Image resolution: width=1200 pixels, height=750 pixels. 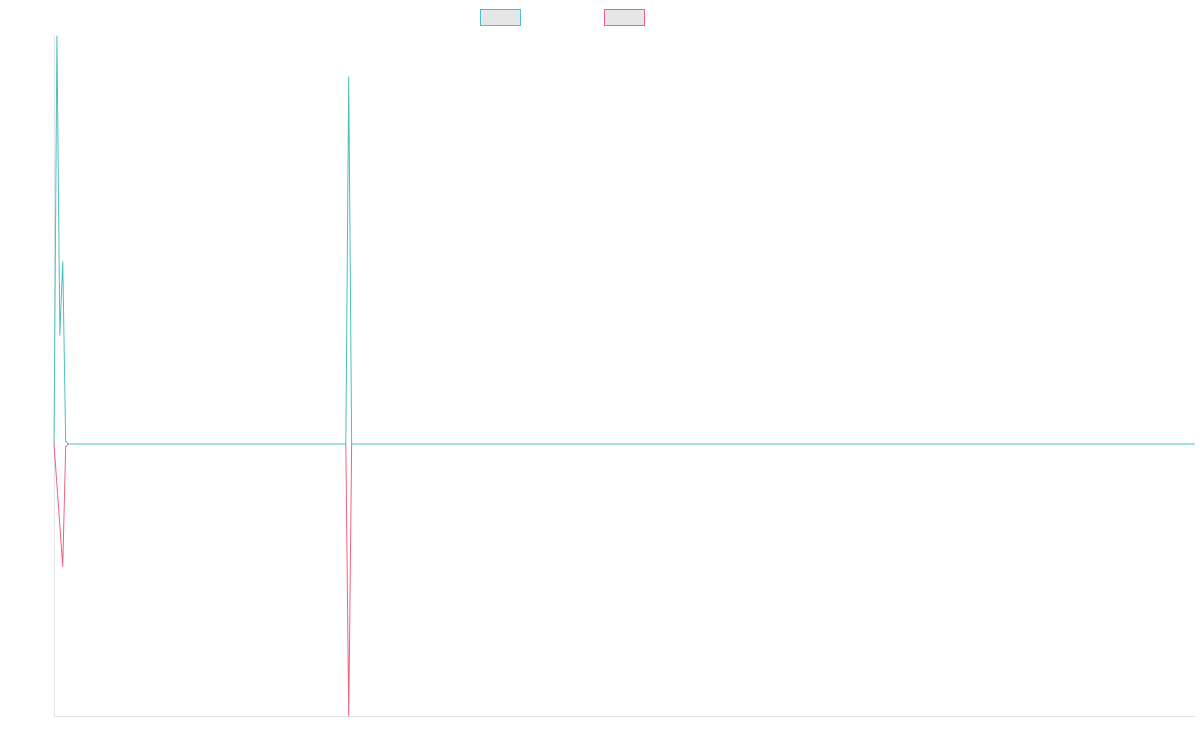 What do you see at coordinates (562, 17) in the screenshot?
I see `legend` at bounding box center [562, 17].